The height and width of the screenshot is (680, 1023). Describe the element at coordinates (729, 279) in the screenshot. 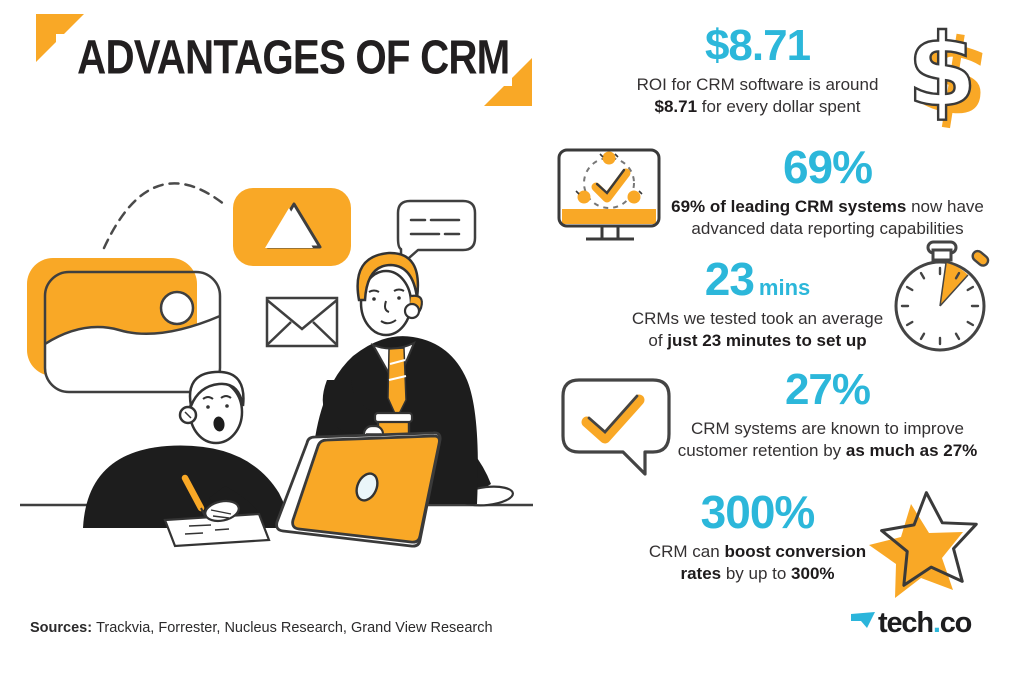

I see `stat-setup-time-value: 23` at that location.